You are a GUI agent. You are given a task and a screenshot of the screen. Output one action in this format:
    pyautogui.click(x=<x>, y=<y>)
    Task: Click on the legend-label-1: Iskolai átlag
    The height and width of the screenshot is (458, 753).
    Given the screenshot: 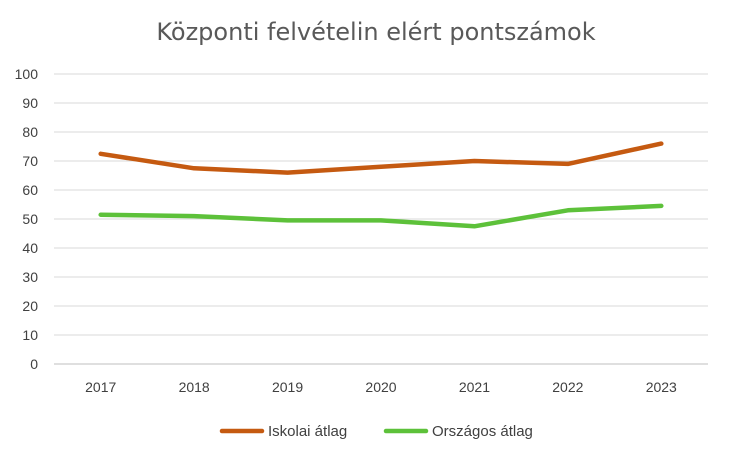 What is the action you would take?
    pyautogui.click(x=307, y=431)
    